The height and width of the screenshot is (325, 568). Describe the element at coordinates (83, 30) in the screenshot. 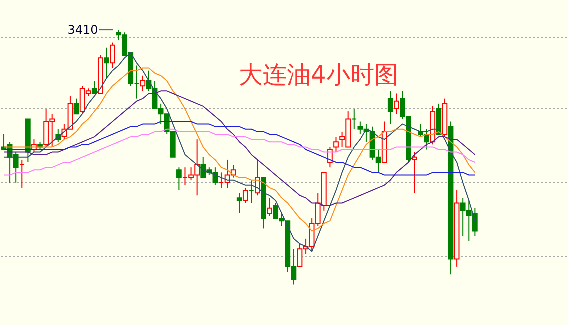

I see `annotation: 3410` at that location.